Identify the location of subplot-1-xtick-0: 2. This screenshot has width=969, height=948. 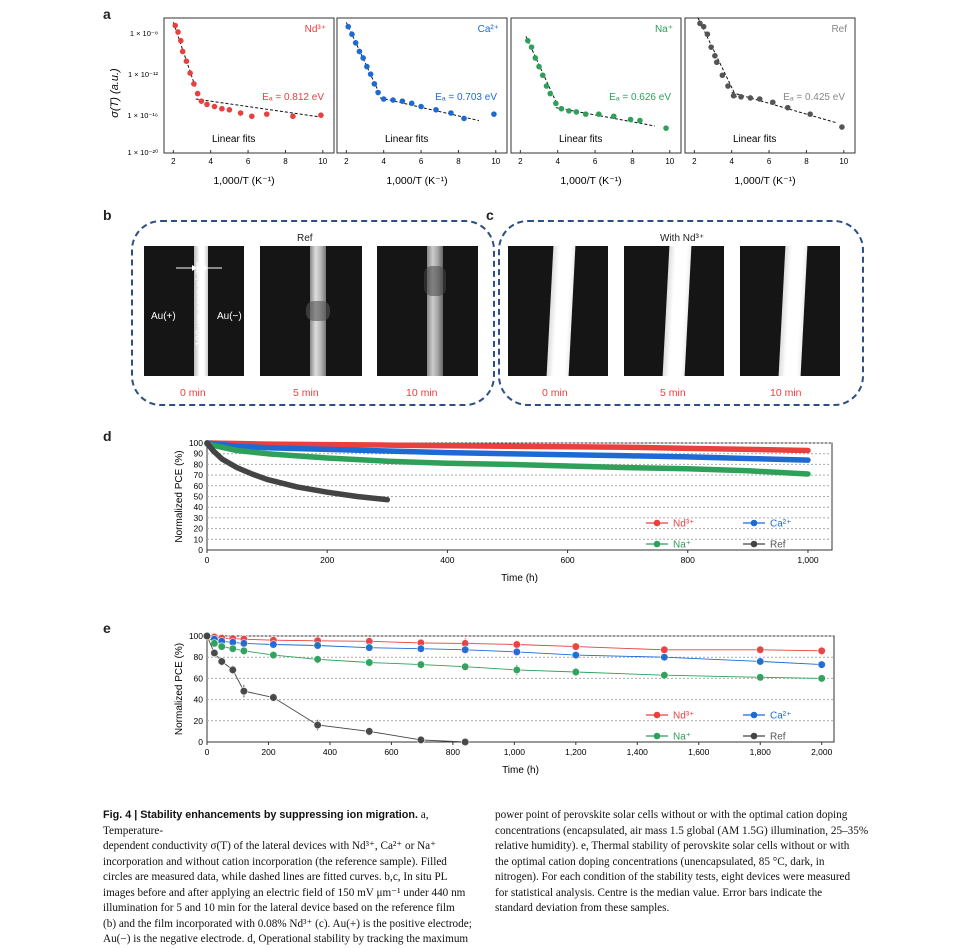
(346, 161).